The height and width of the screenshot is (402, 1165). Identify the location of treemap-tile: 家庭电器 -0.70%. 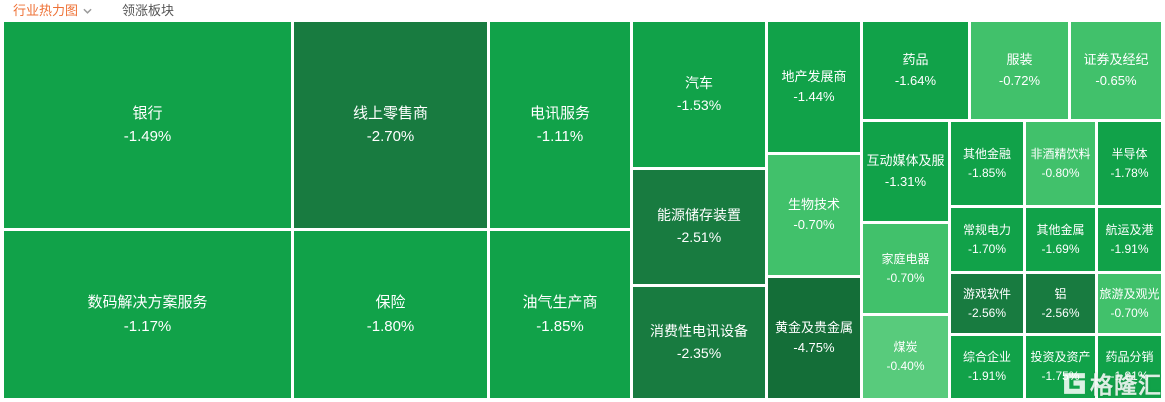
(905, 268).